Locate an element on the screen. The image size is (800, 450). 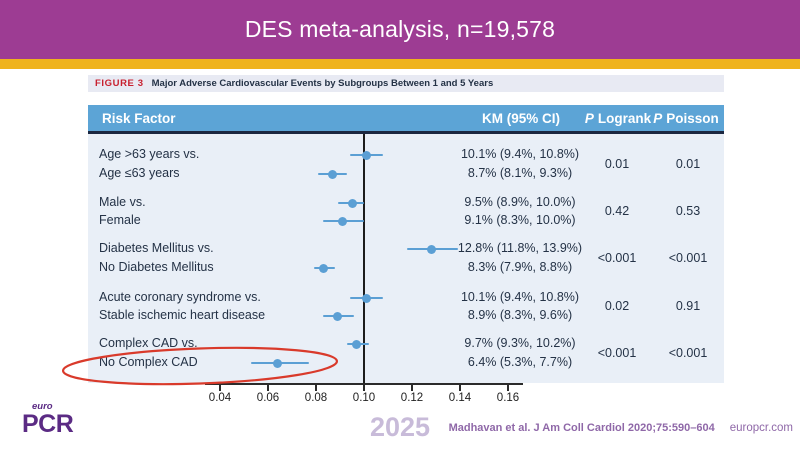
km-value: 9.7% (9.3%, 10.2%) is located at coordinates (520, 343).